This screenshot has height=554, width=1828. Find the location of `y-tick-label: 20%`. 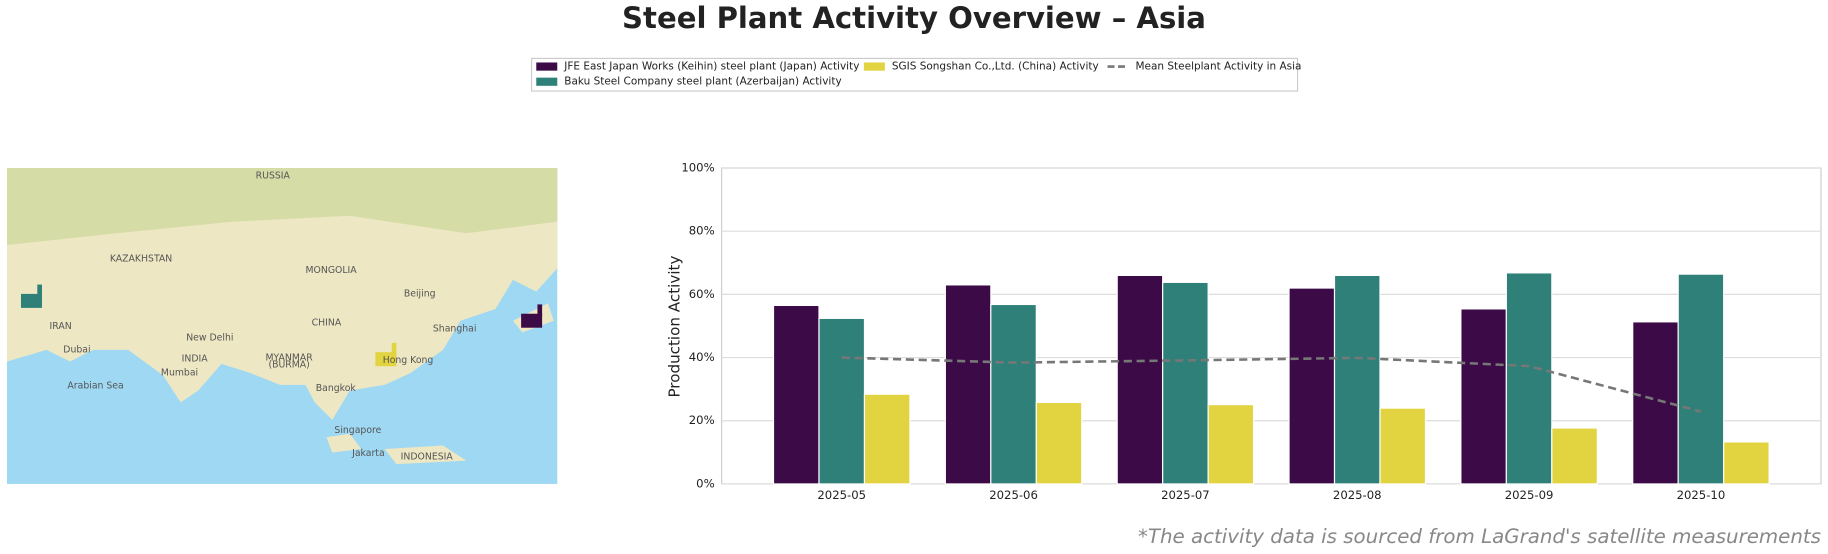

y-tick-label: 20% is located at coordinates (702, 420).